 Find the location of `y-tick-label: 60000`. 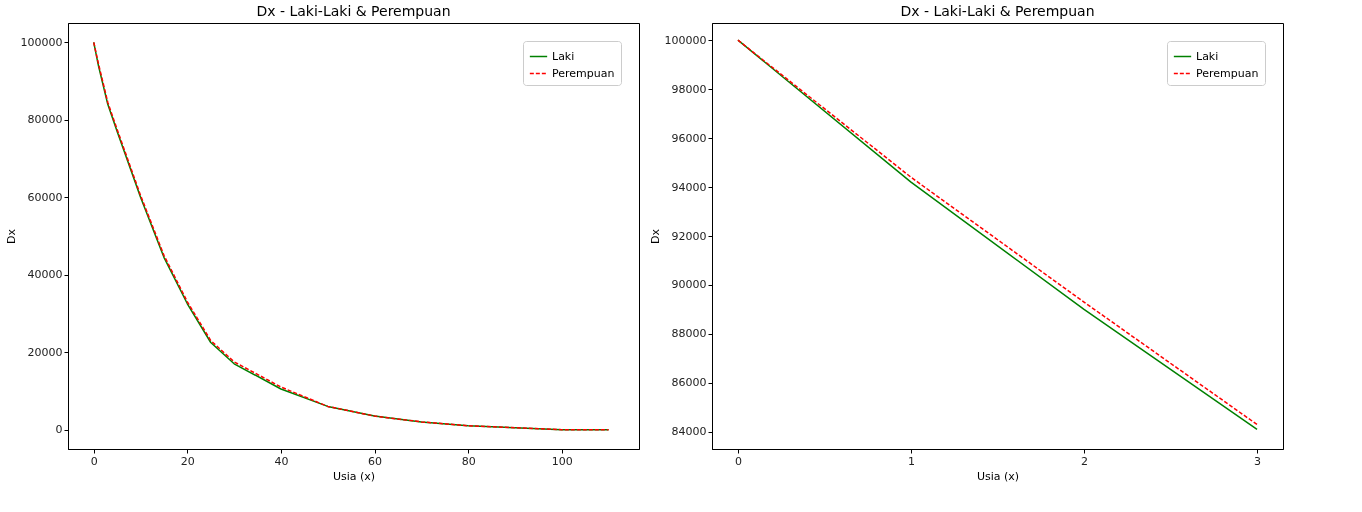

y-tick-label: 60000 is located at coordinates (45, 197).